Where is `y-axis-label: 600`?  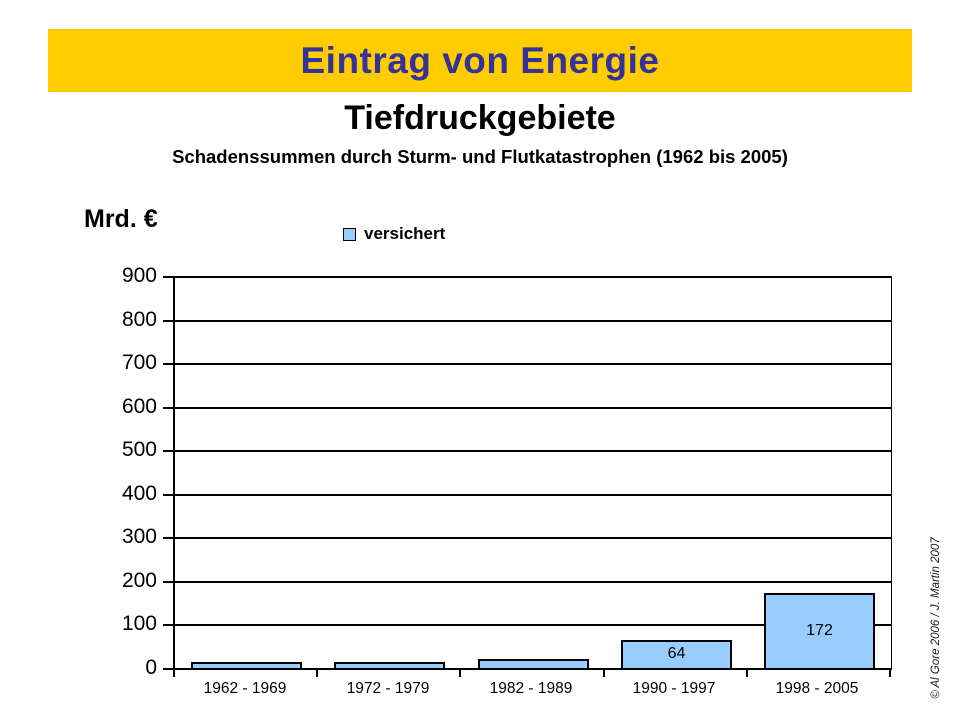
y-axis-label: 600 is located at coordinates (139, 406).